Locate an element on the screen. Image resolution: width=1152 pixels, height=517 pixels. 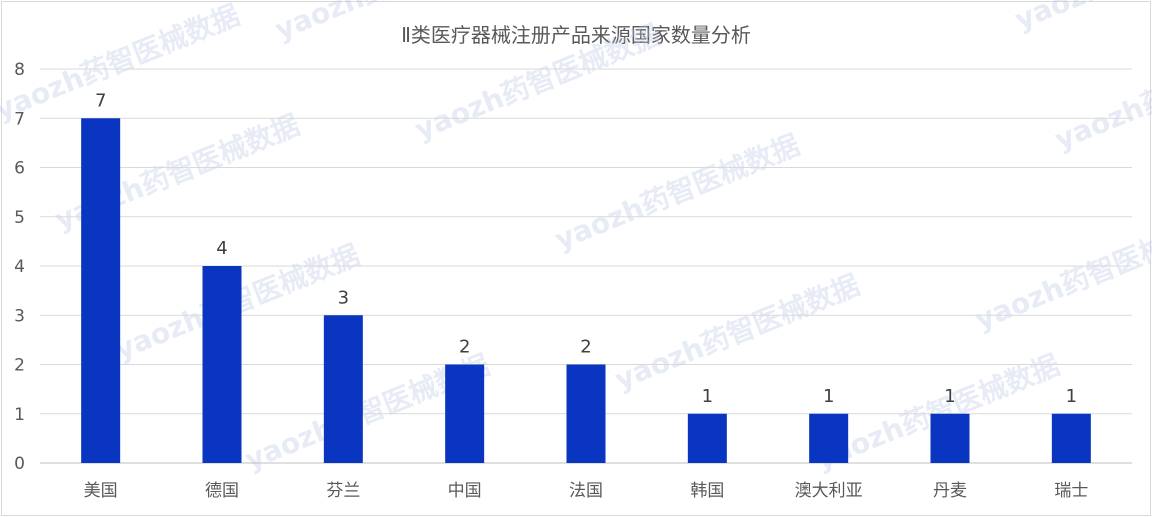
x-tick-label: 美国 is located at coordinates (101, 491).